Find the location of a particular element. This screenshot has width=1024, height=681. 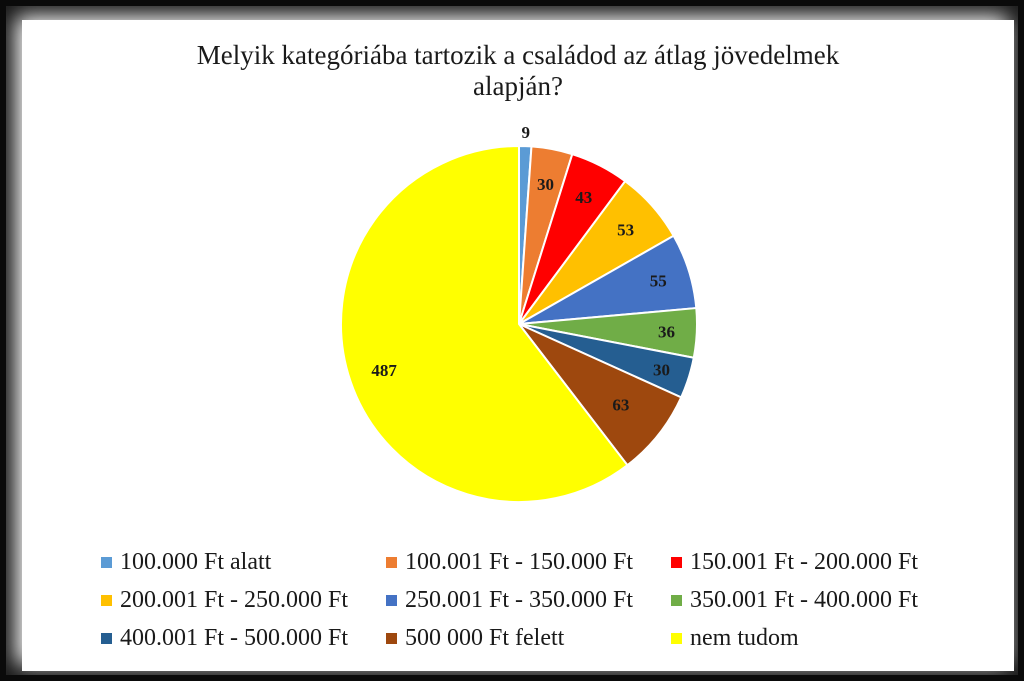

legend-label: 100.000 Ft alatt is located at coordinates (196, 562).